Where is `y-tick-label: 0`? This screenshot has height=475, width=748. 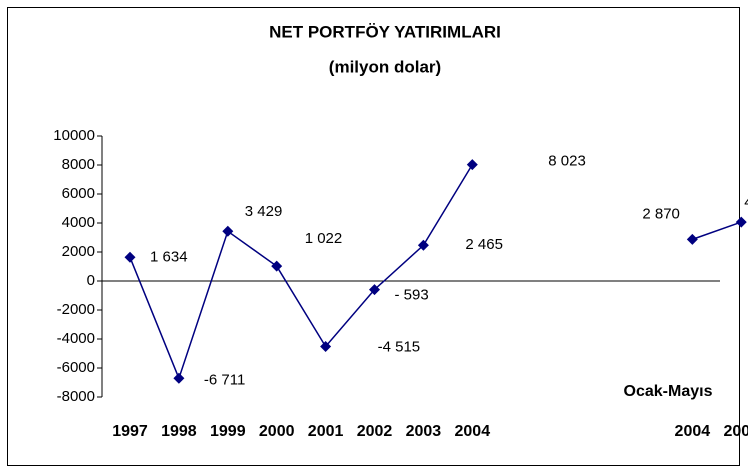
y-tick-label: 0 is located at coordinates (91, 280).